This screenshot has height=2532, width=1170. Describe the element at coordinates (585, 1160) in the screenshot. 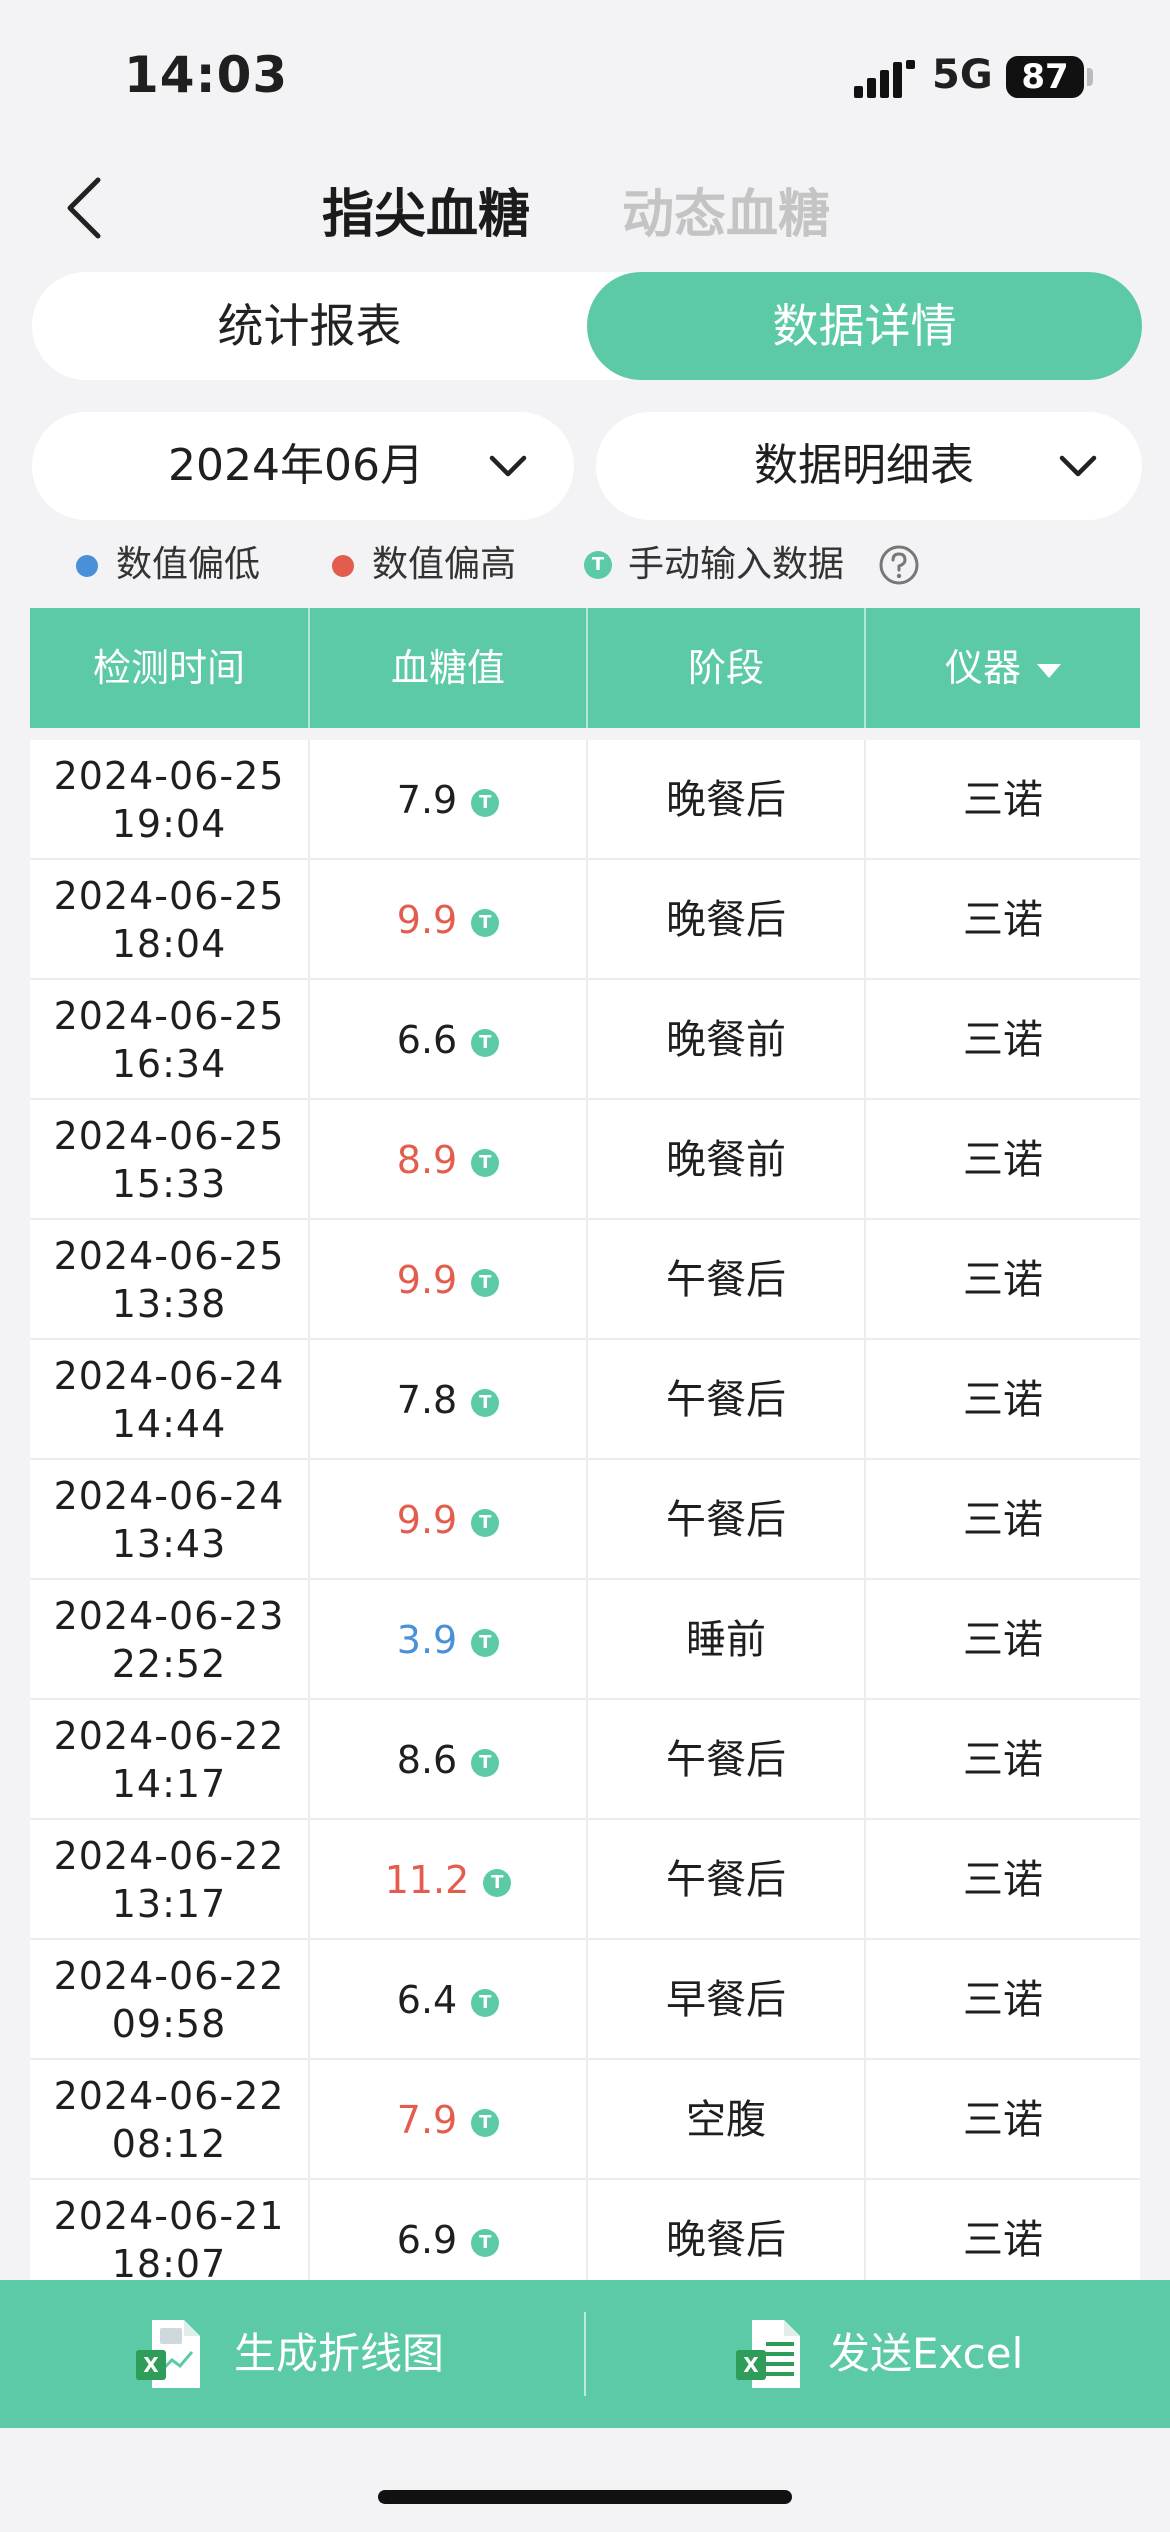

I see `table-row: 2024-06-25 15:33 8.9 T 晚餐前 三诺` at that location.